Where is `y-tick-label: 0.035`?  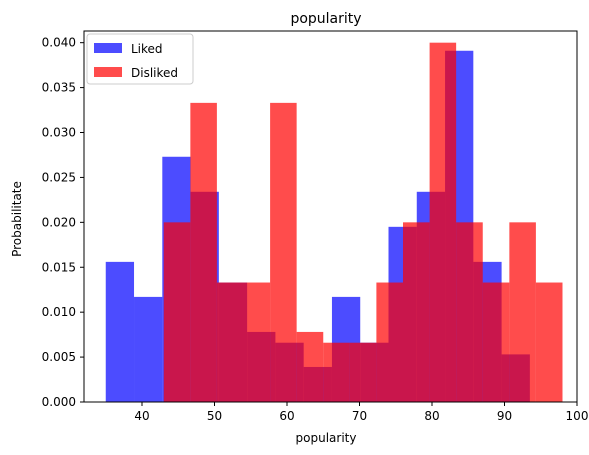 y-tick-label: 0.035 is located at coordinates (59, 88).